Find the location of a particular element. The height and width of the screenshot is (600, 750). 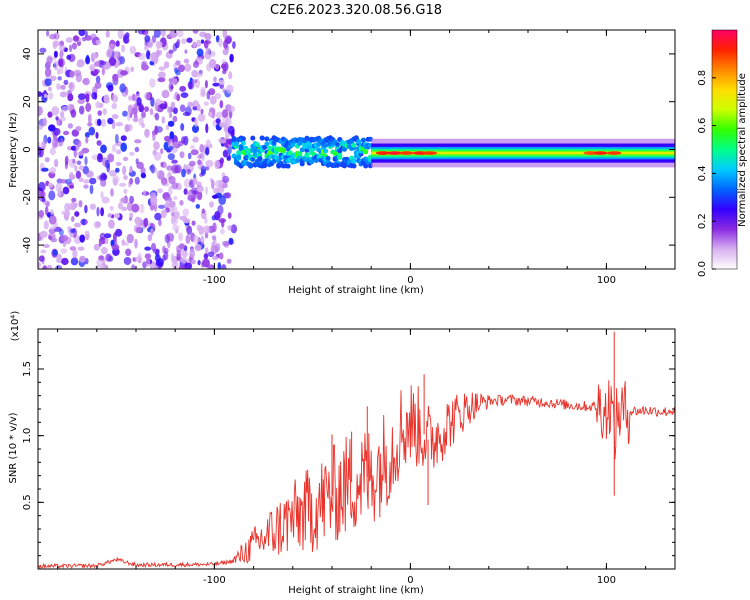

spectrogram-xtick-label: -100 is located at coordinates (214, 280).